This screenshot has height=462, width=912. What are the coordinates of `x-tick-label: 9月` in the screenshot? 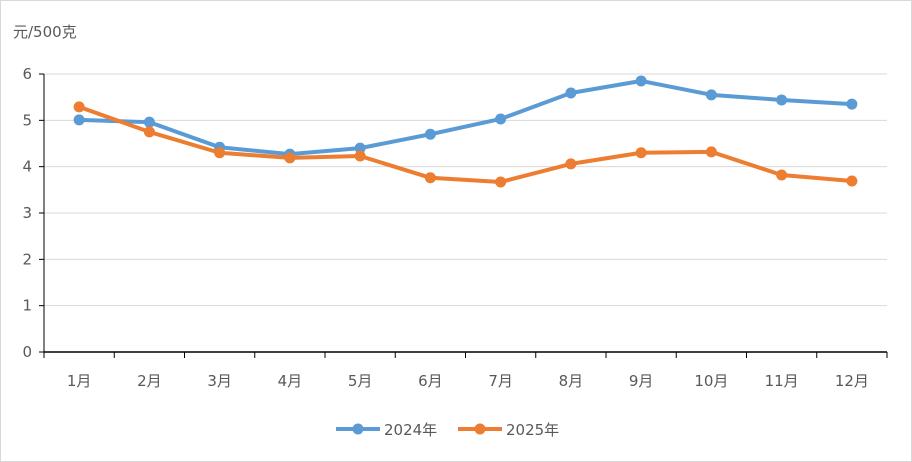 It's located at (641, 381).